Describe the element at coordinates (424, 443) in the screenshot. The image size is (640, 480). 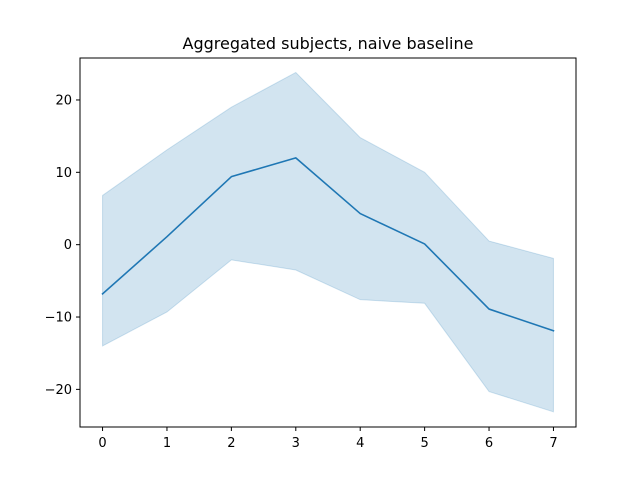
I see `x-tick-label: 5` at that location.